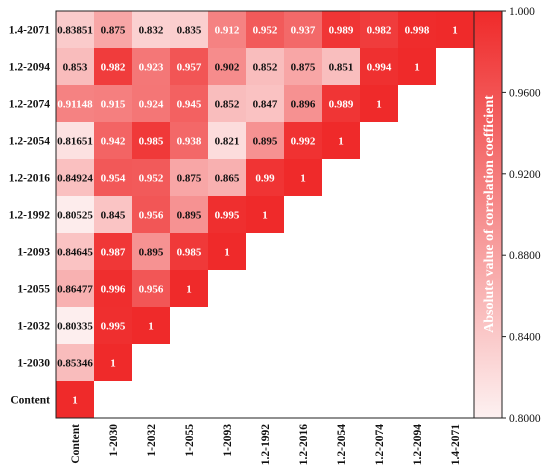  I want to click on row-label: 1.4-2071, so click(29, 31).